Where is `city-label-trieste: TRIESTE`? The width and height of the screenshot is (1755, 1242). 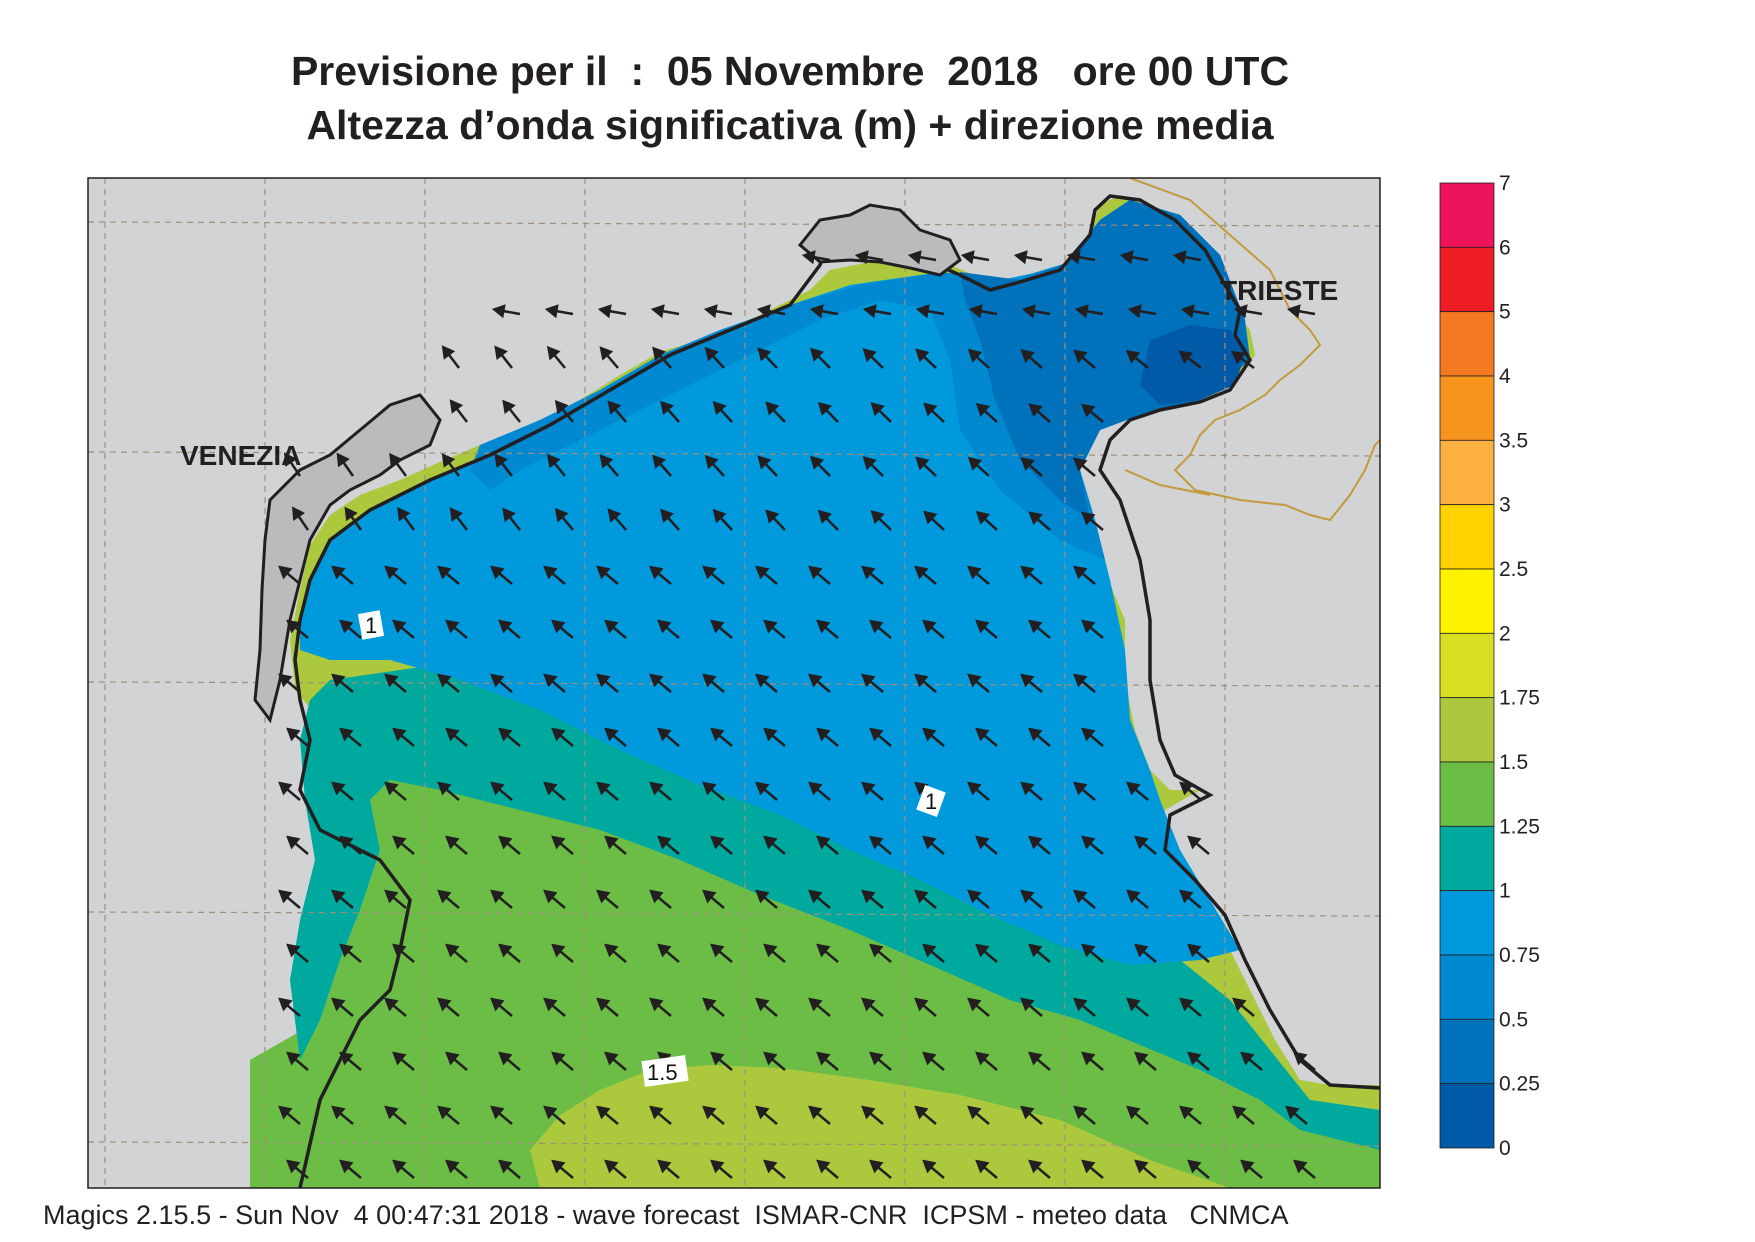
city-label-trieste: TRIESTE is located at coordinates (1279, 290).